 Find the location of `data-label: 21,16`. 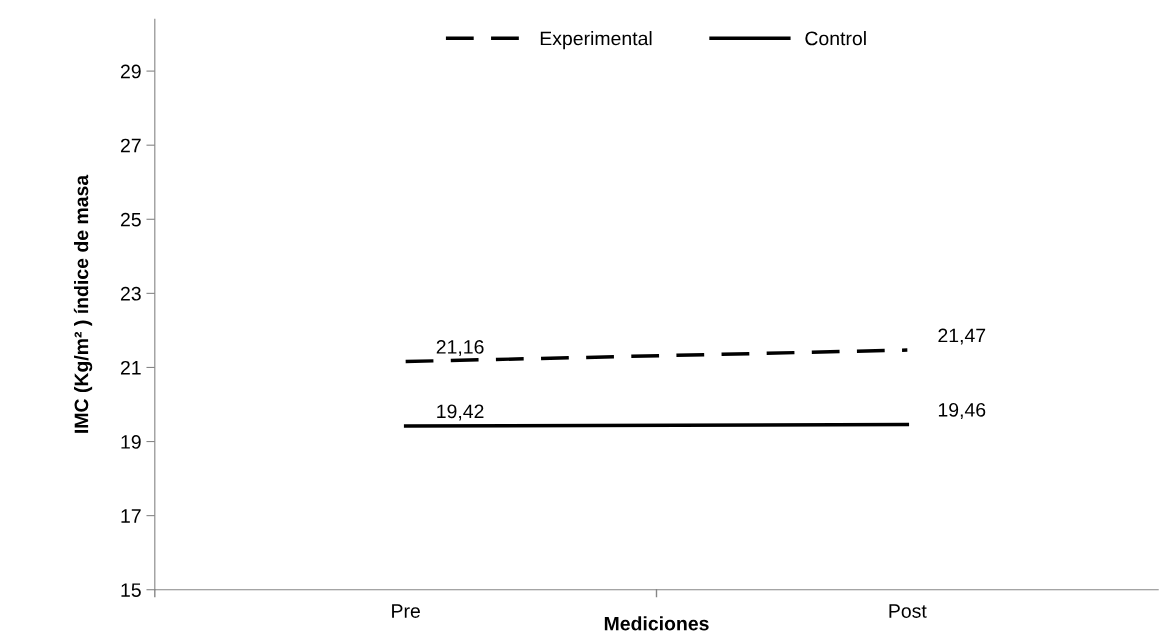

data-label: 21,16 is located at coordinates (460, 348).